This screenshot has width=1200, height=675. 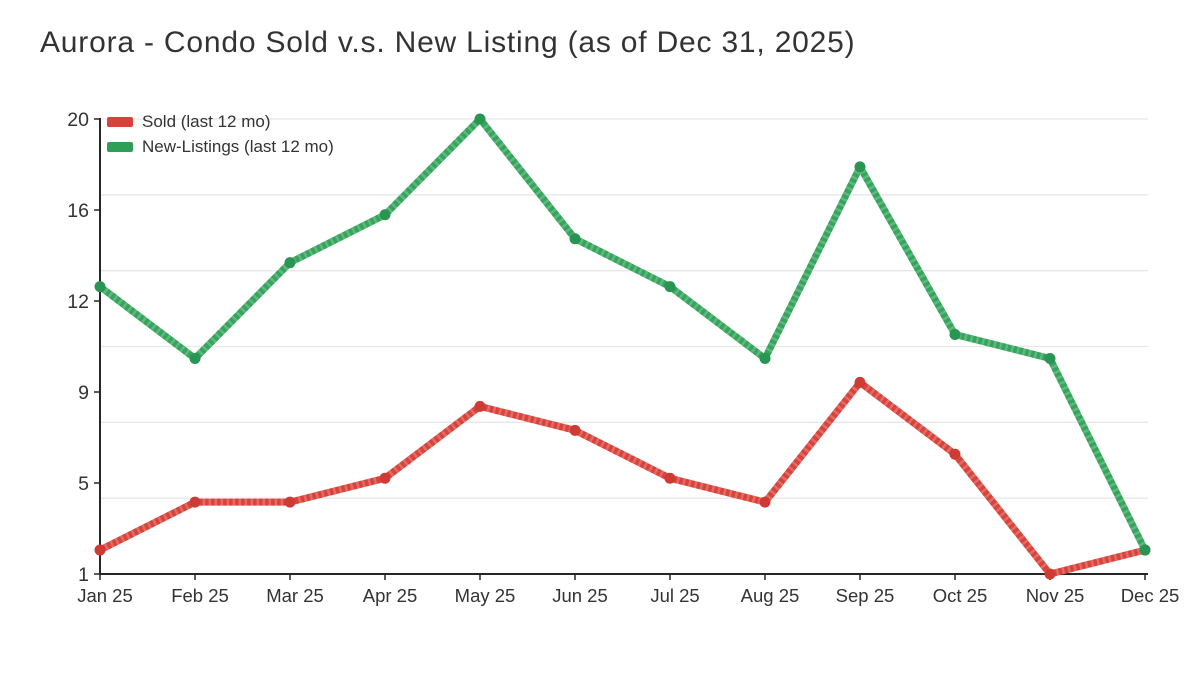 What do you see at coordinates (238, 146) in the screenshot?
I see `legend-label-new-listings: New-Listings (last 12 mo)` at bounding box center [238, 146].